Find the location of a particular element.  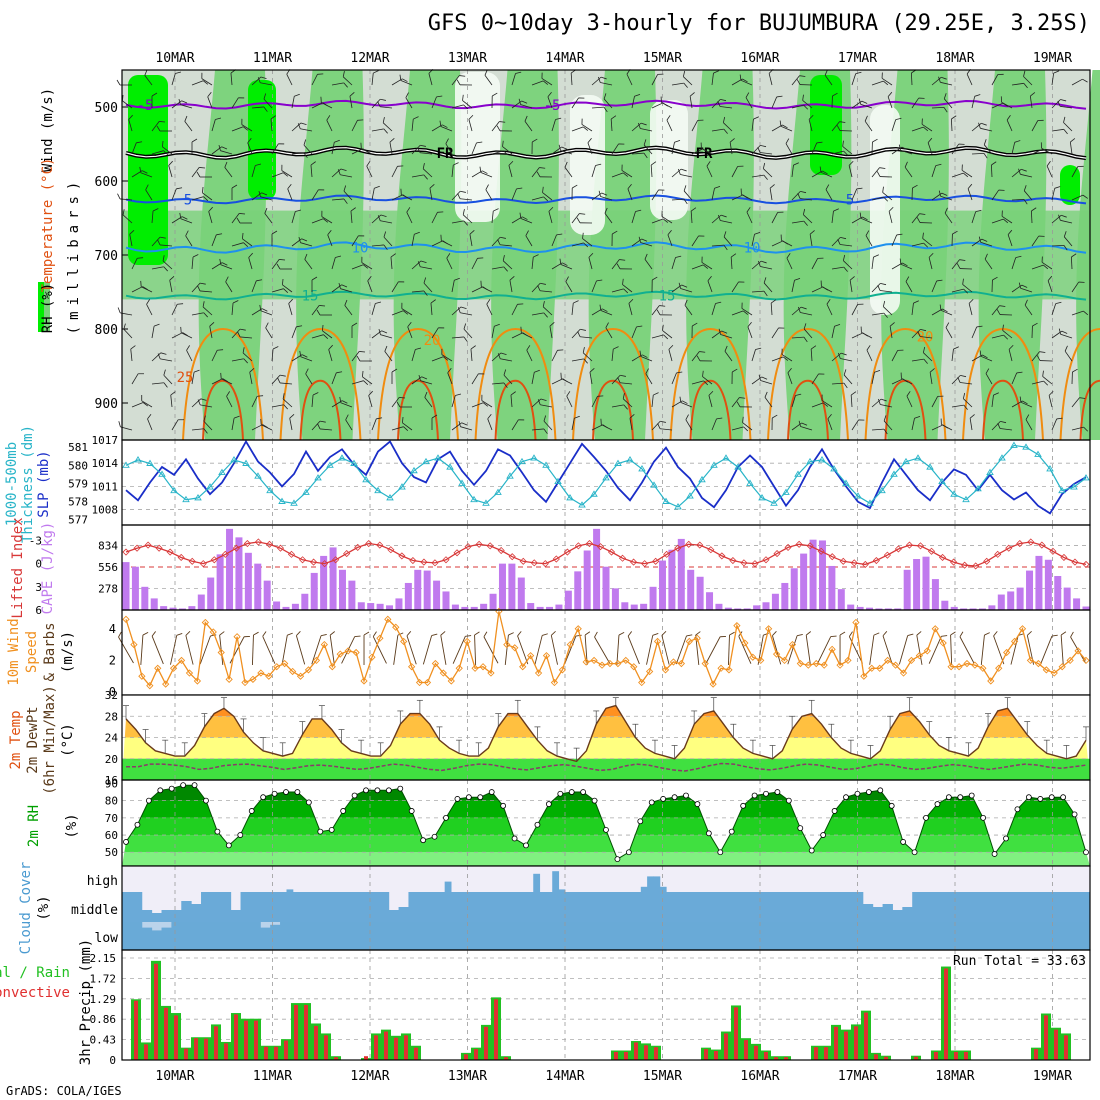

contour-label: 15 is located at coordinates (310, 297).